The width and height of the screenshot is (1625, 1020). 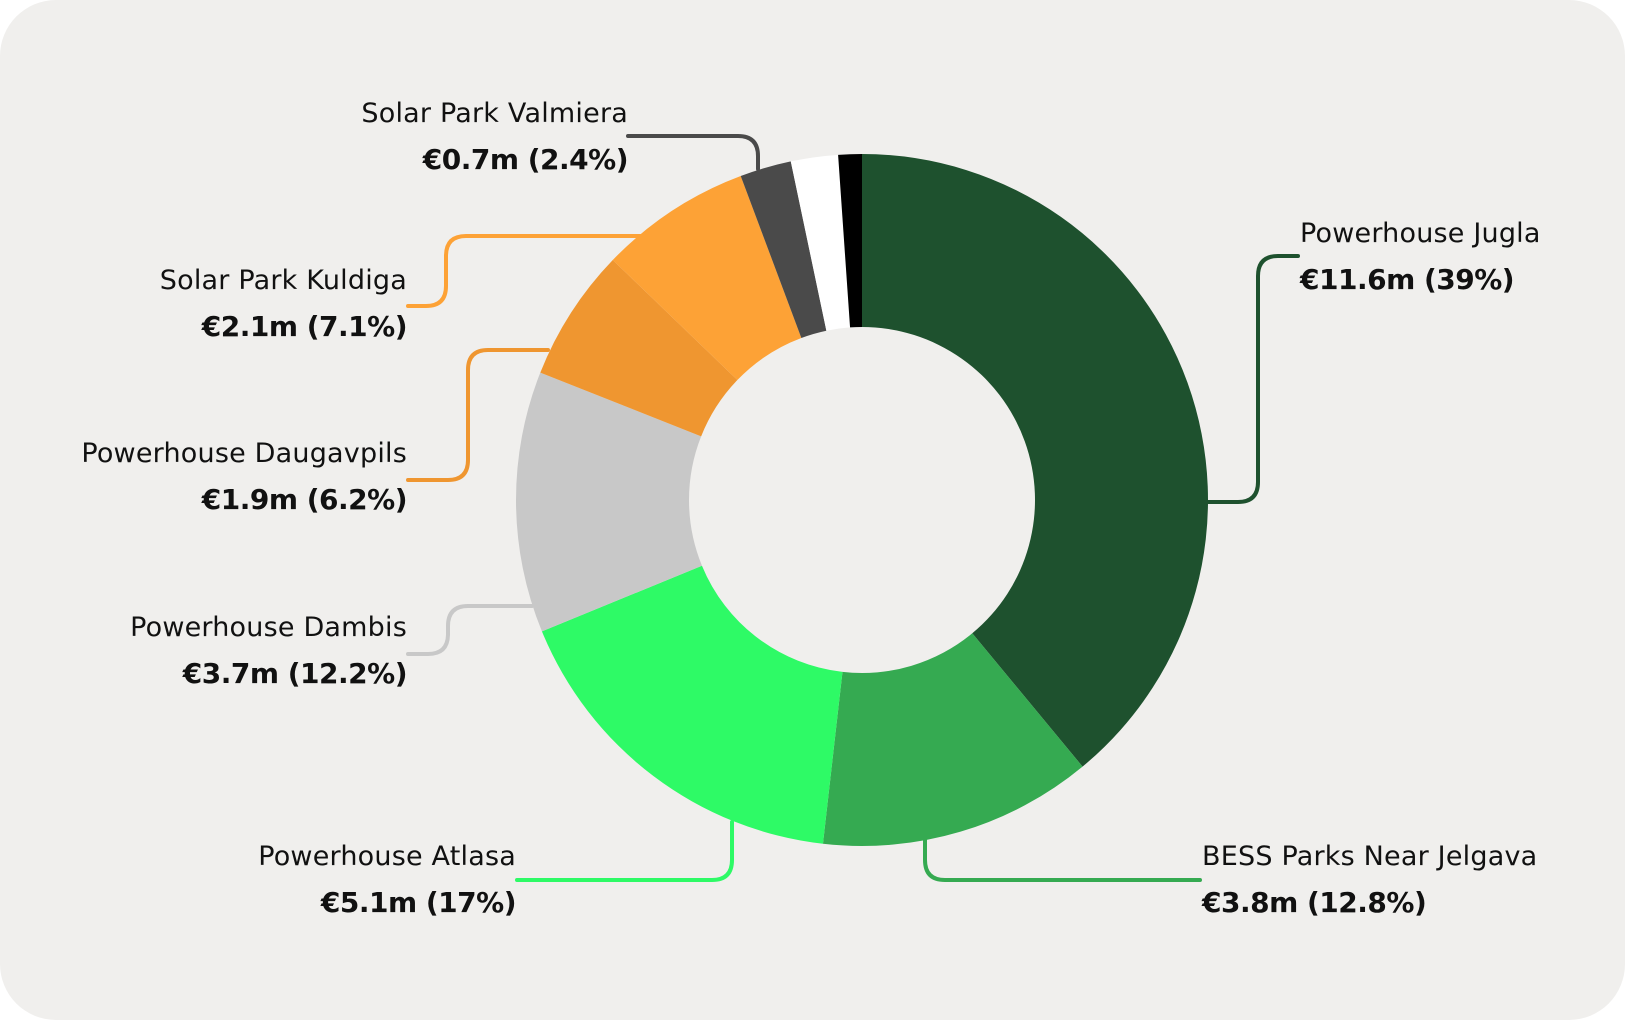 What do you see at coordinates (283, 280) in the screenshot?
I see `slice-name: Solar Park Kuldiga` at bounding box center [283, 280].